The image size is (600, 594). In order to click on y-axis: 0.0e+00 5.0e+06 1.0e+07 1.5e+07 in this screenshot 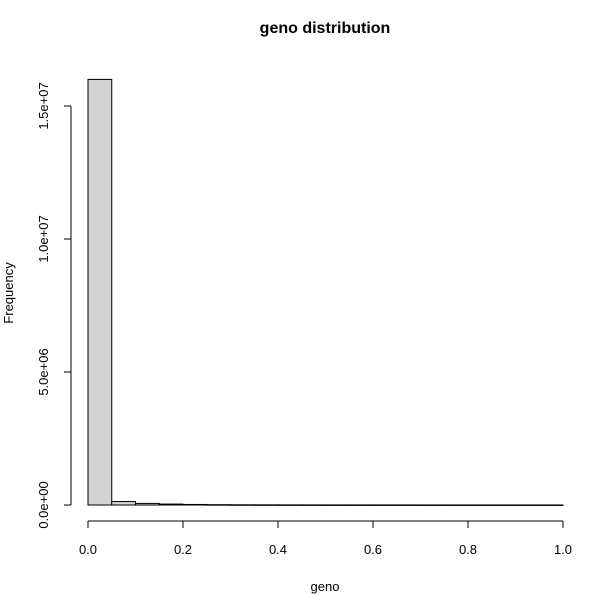, I will do `click(54, 305)`.